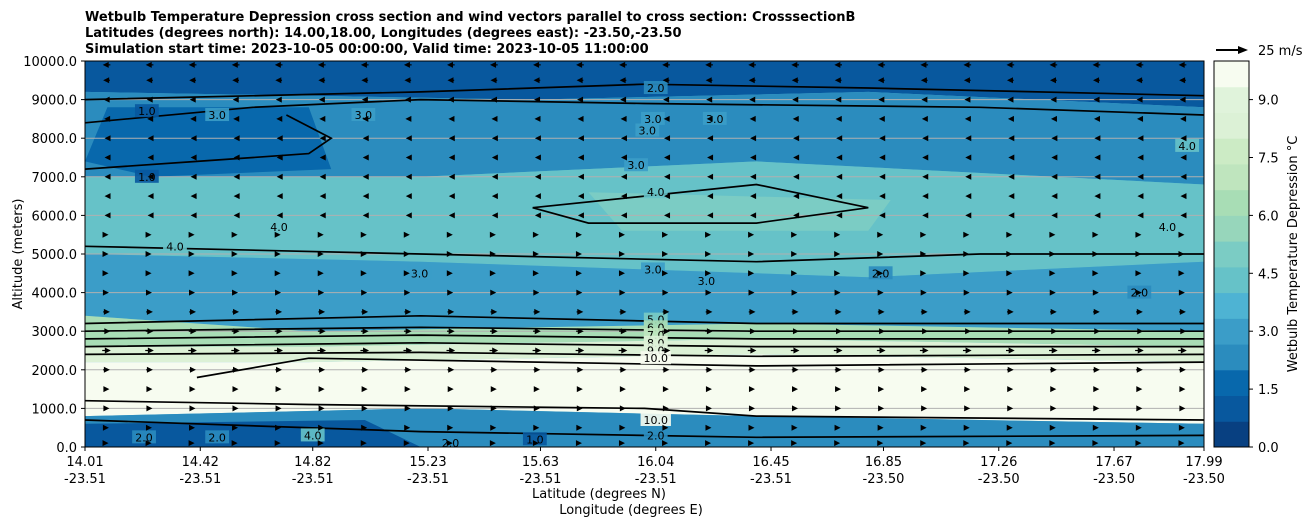  Describe the element at coordinates (1231, 254) in the screenshot. I see `colorbar-frame` at that location.